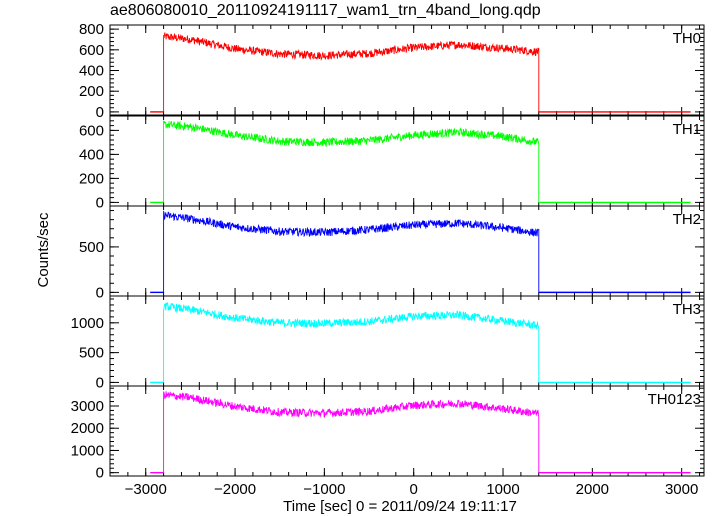  What do you see at coordinates (43, 250) in the screenshot?
I see `y-axis-label: Counts/sec` at bounding box center [43, 250].